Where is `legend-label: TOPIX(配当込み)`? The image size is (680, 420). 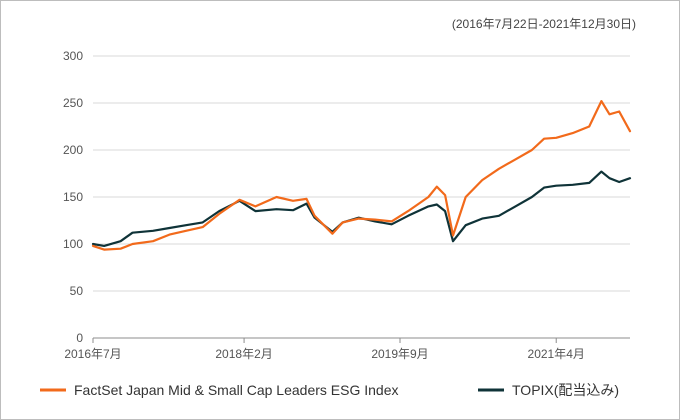 legend-label: TOPIX(配当込み) is located at coordinates (565, 390).